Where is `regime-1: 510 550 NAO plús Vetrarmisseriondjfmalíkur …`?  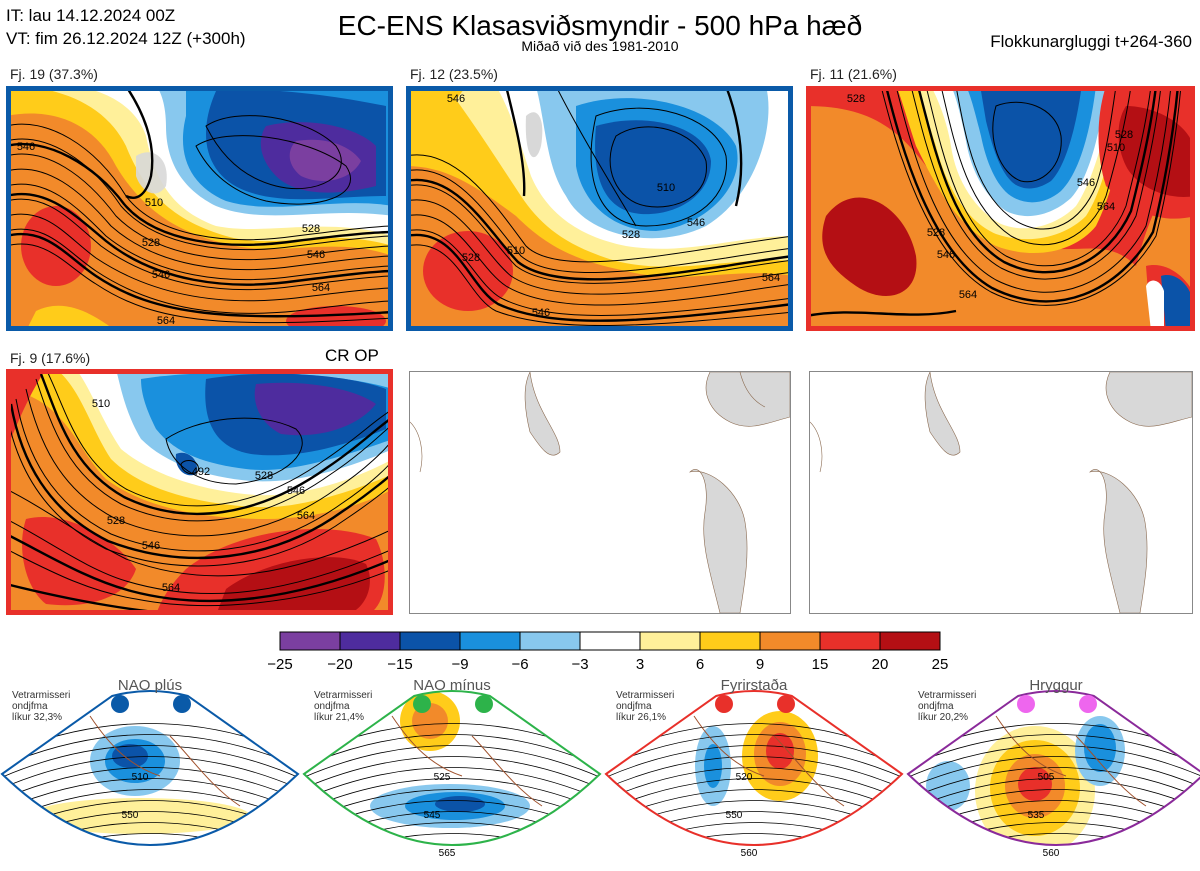
regime-1: 510 550 NAO plús Vetrarmisseriondjfmalíkur … is located at coordinates (150, 761).